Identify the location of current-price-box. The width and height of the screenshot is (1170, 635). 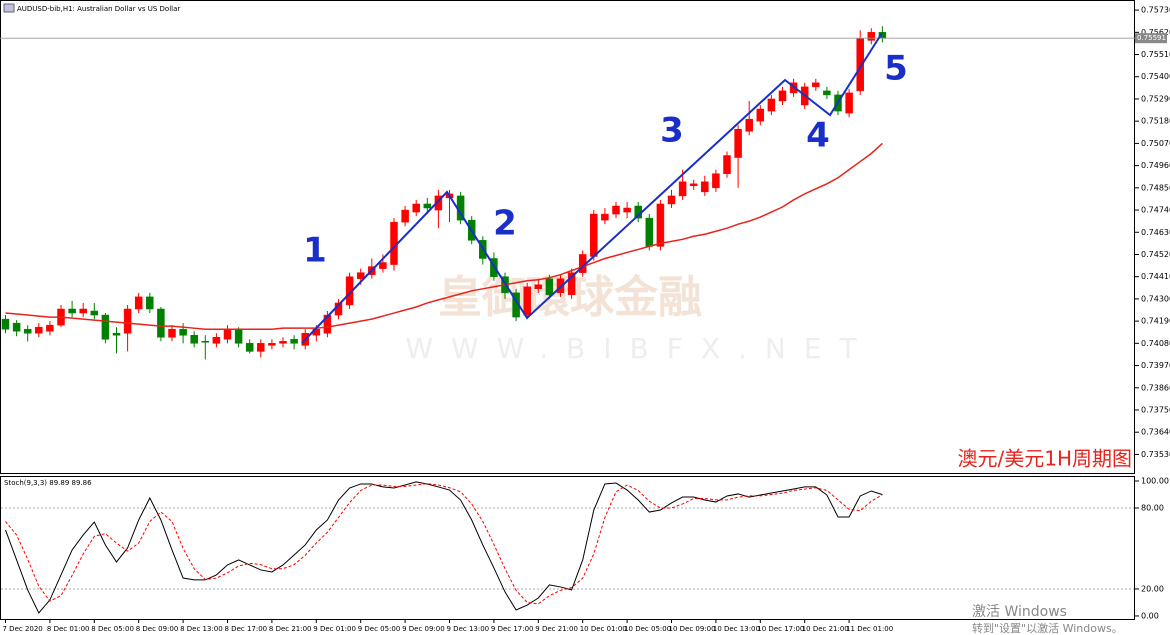
(1151, 38).